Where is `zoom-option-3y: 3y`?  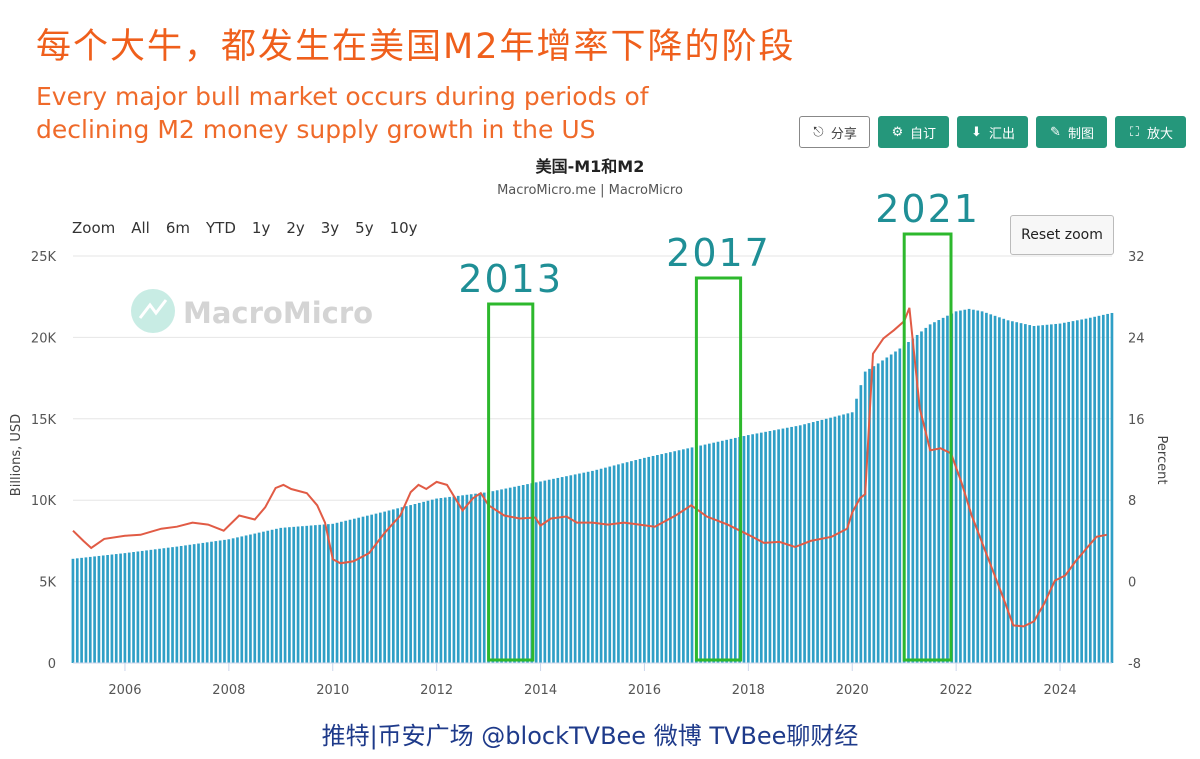 zoom-option-3y: 3y is located at coordinates (330, 228).